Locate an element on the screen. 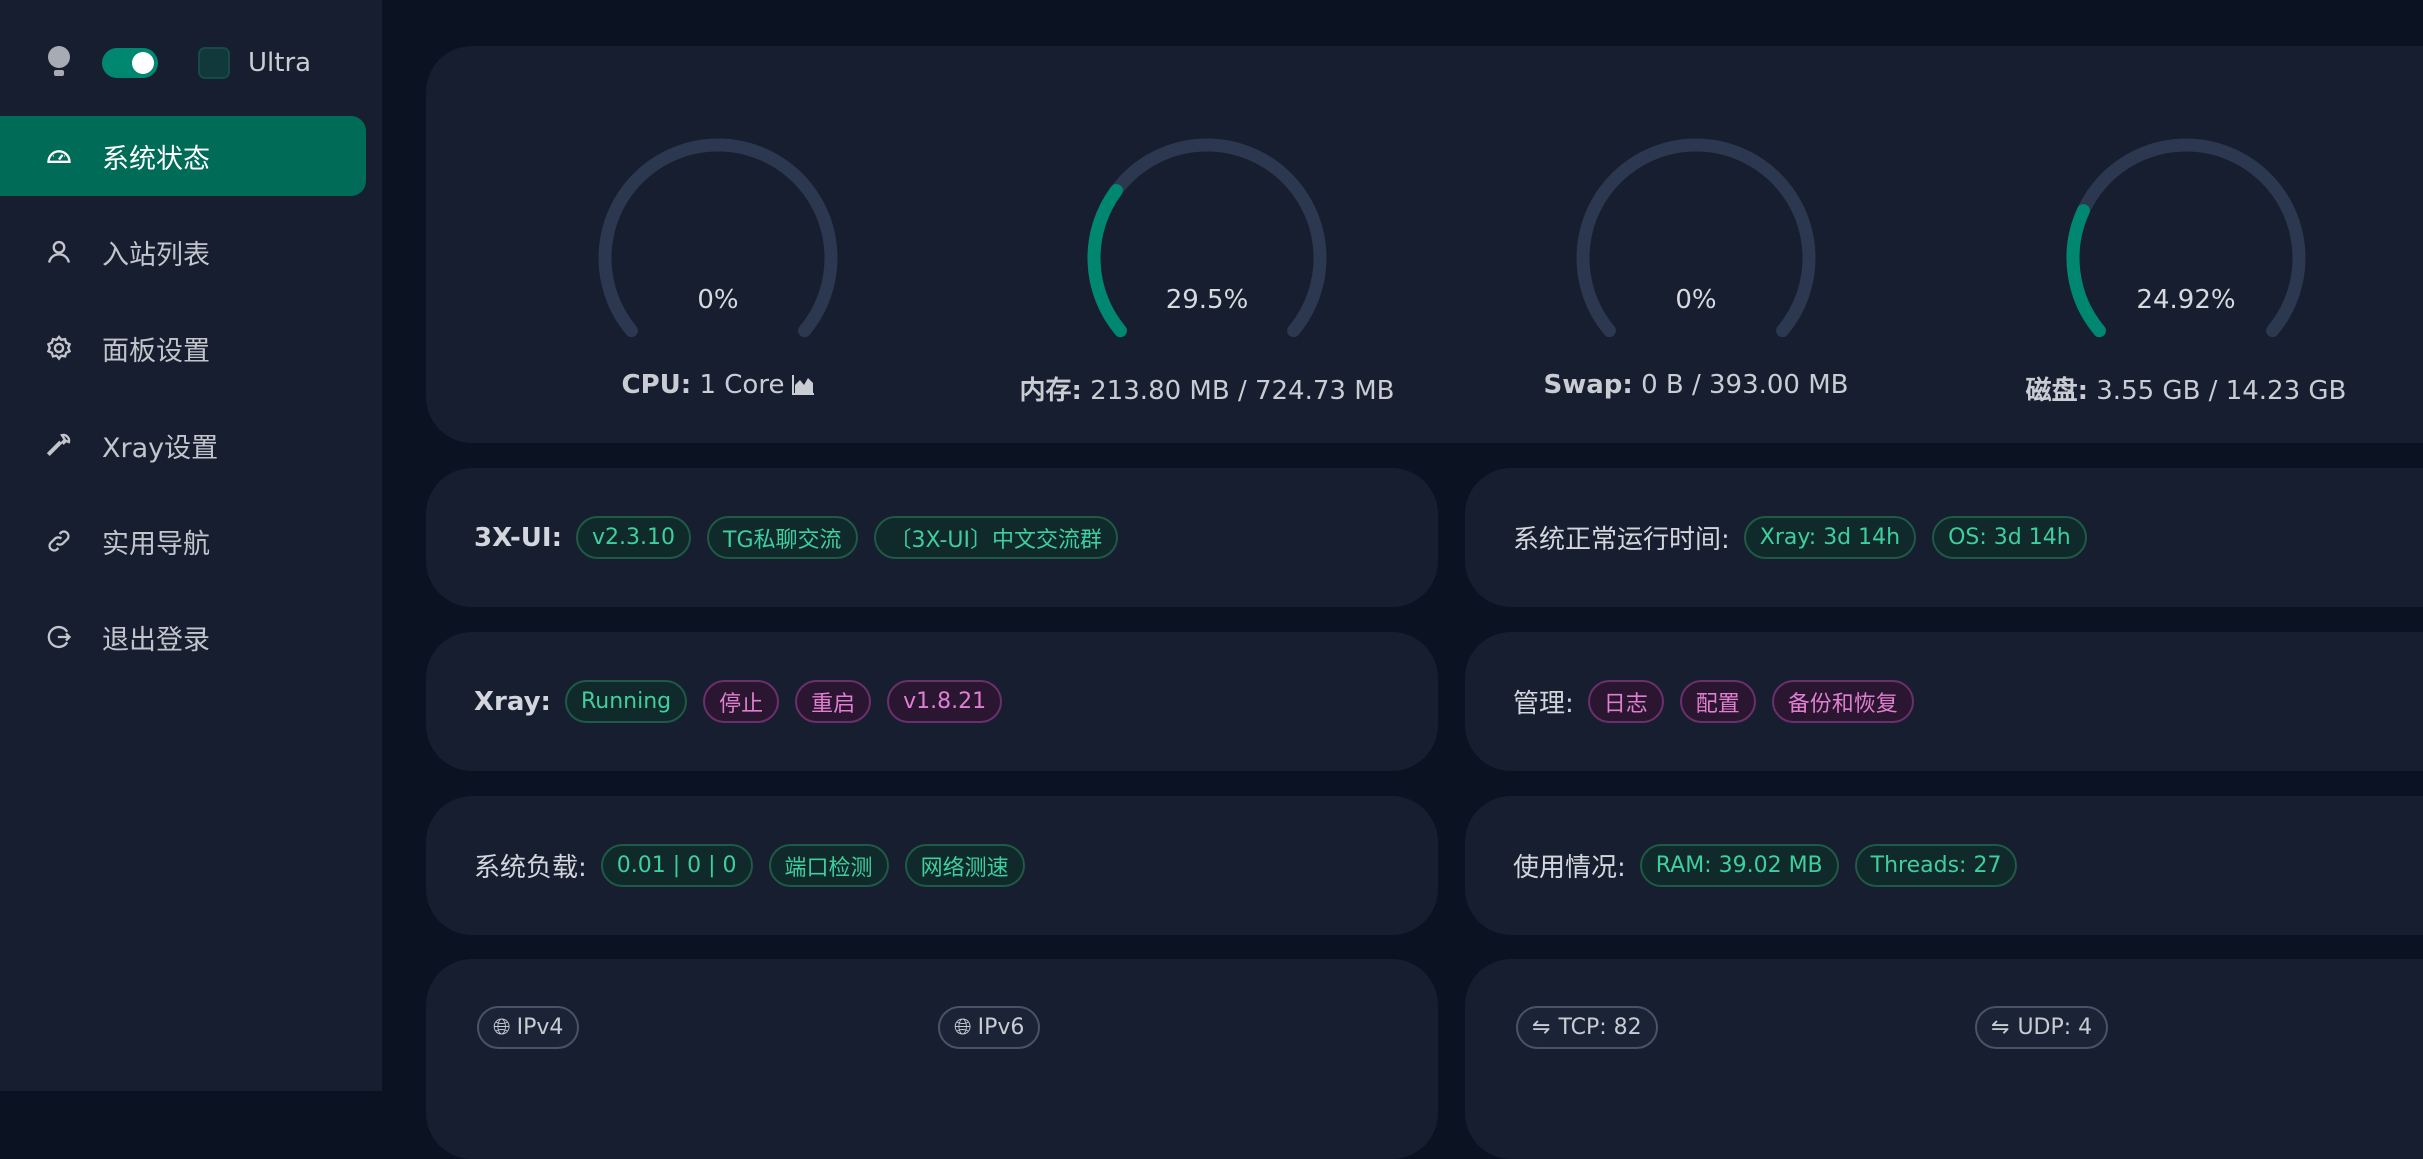 The image size is (2423, 1159). config-button: 配置 is located at coordinates (1717, 701).